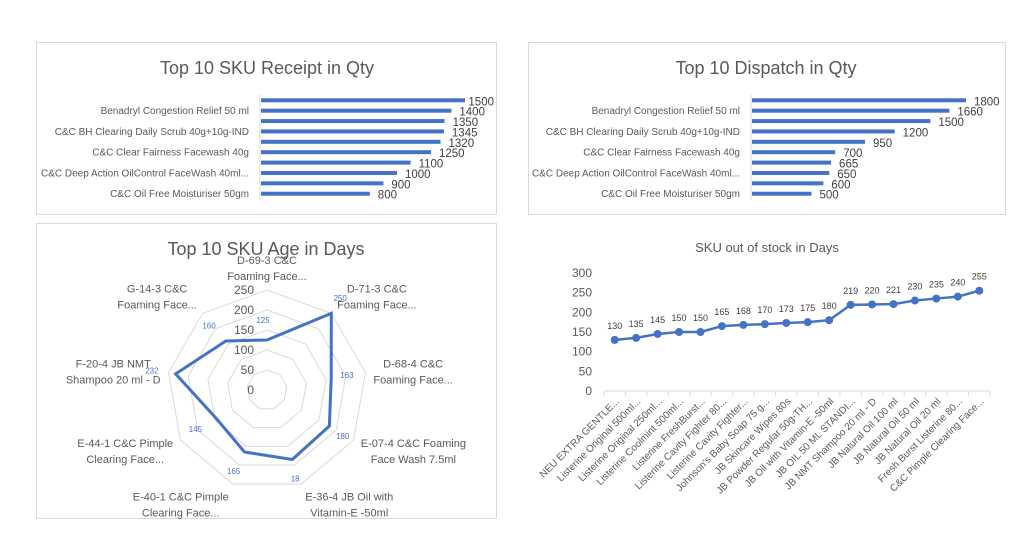 Image resolution: width=1024 pixels, height=555 pixels. Describe the element at coordinates (661, 153) in the screenshot. I see `bar-category-label: C&C Clear Fairness Facewash 40g` at that location.